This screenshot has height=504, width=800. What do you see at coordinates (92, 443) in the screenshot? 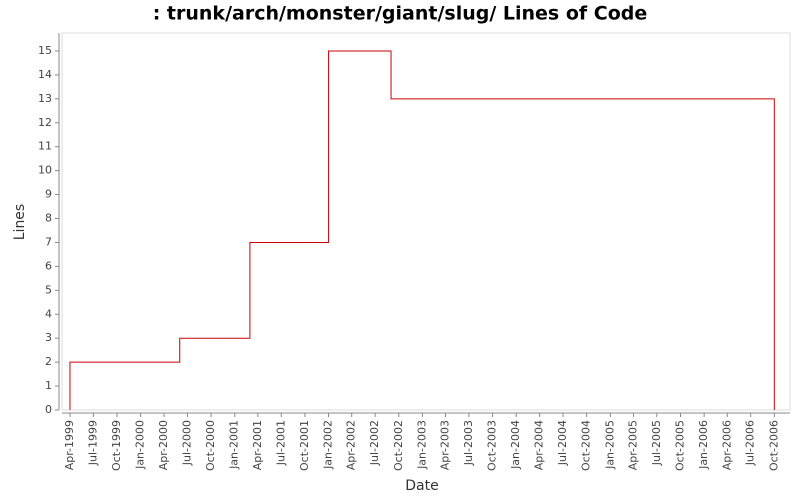
I see `x-tick-label: Jul-1999` at bounding box center [92, 443].